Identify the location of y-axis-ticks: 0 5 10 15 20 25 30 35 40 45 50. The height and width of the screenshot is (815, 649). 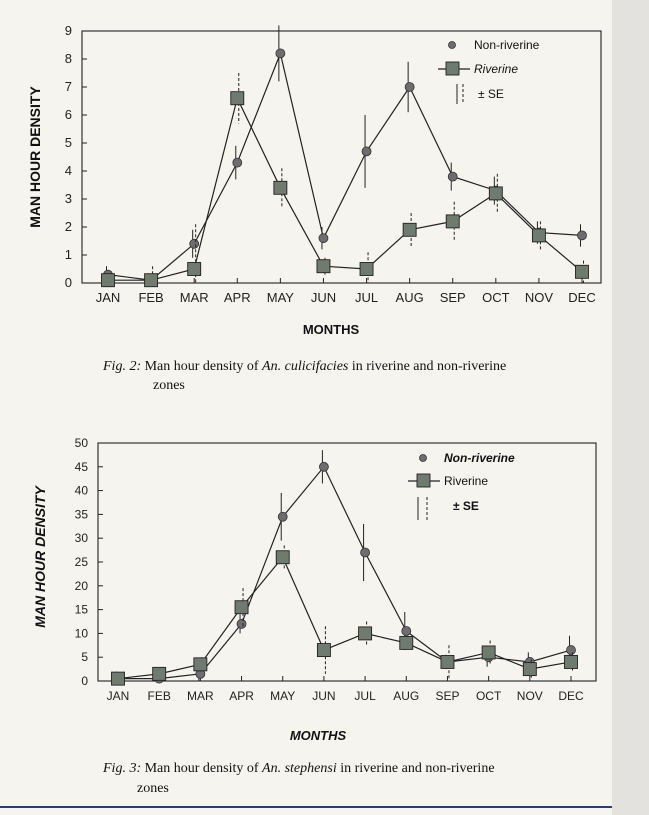
(89, 562).